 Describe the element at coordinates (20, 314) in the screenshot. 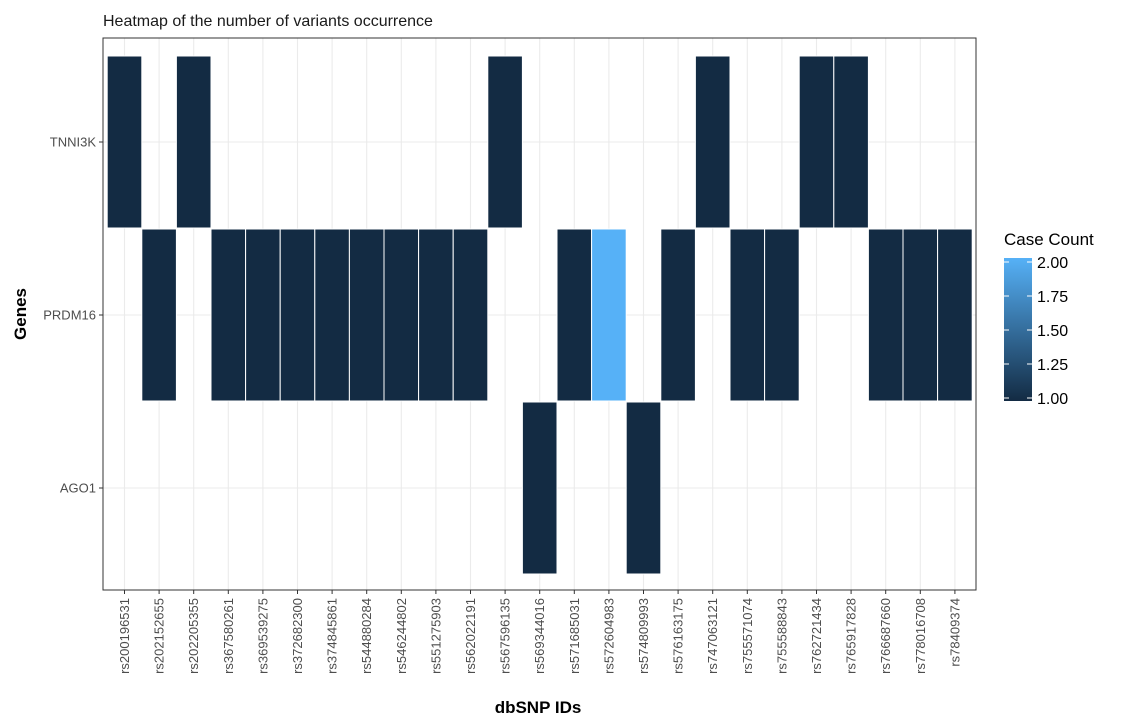

I see `y-axis-title: Genes` at that location.